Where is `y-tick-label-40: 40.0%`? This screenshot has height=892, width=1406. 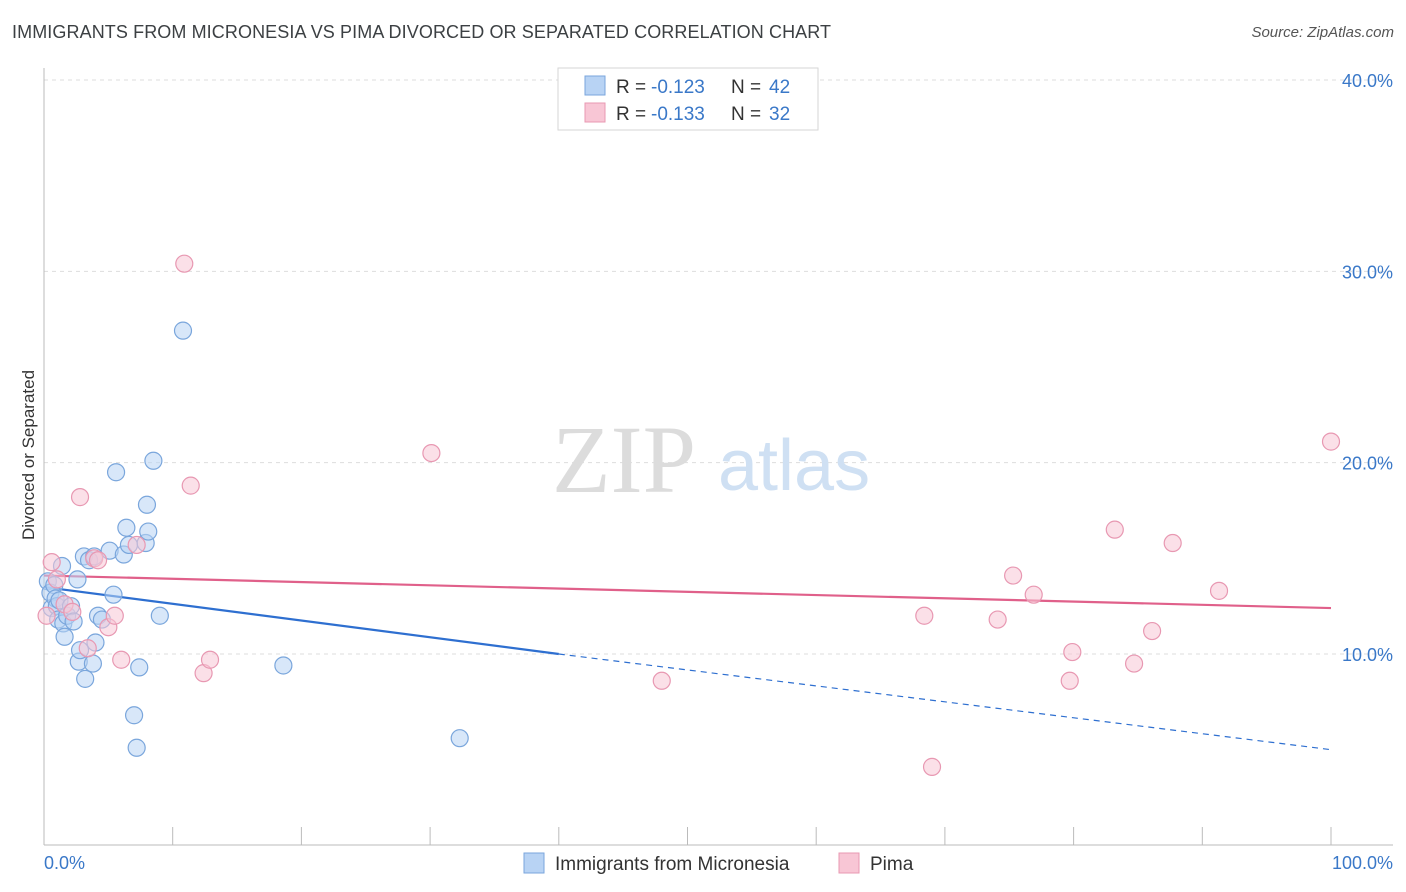 y-tick-label-40: 40.0% is located at coordinates (1367, 81).